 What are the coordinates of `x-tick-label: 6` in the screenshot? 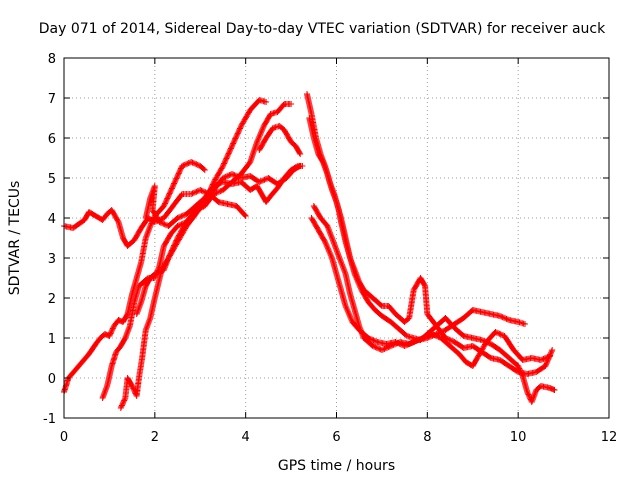 It's located at (336, 437).